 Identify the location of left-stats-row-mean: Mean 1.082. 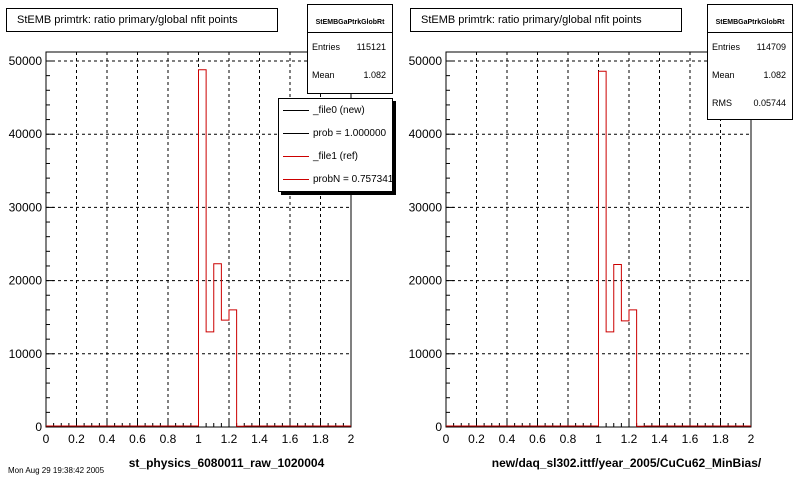
(350, 75).